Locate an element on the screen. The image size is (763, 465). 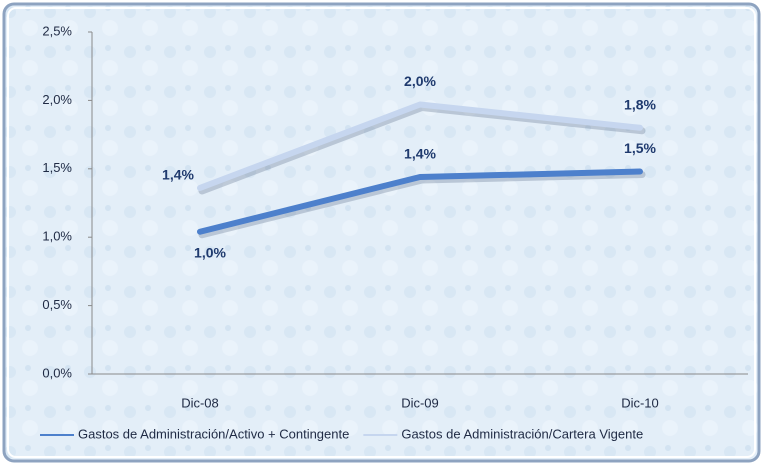
data-label: 1,5% is located at coordinates (640, 148).